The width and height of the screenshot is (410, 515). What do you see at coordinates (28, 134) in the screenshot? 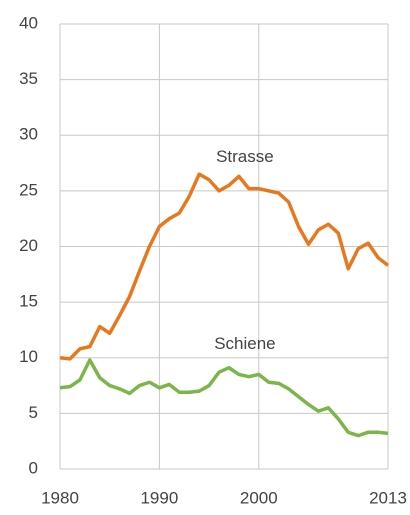
I see `y-tick-label: 30` at bounding box center [28, 134].